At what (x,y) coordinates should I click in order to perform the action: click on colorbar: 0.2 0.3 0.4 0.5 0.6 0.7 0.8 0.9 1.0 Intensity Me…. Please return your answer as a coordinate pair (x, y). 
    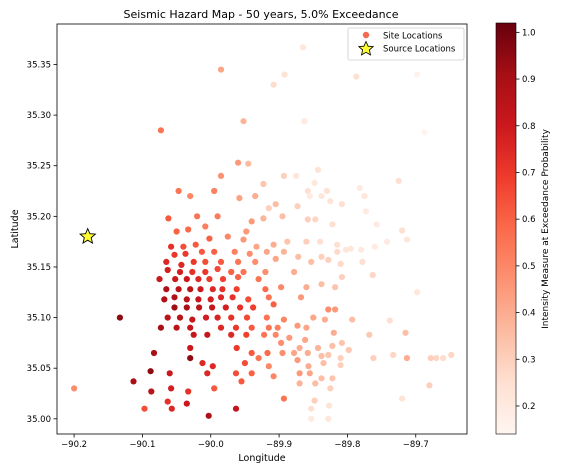
    Looking at the image, I should click on (523, 228).